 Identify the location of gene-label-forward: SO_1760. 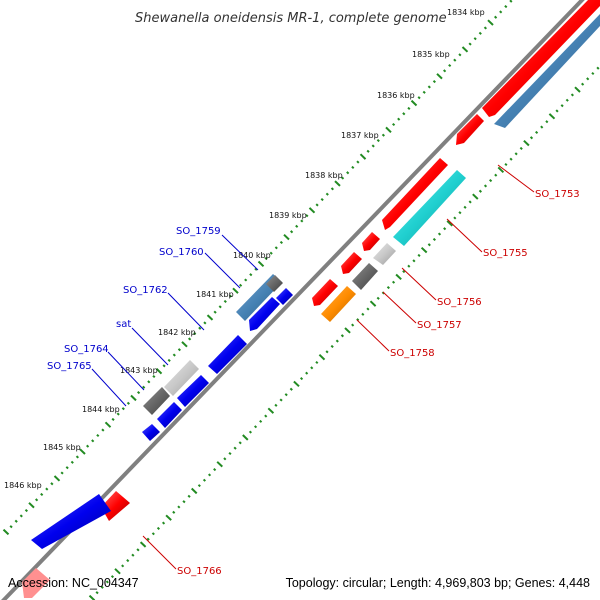
(181, 252).